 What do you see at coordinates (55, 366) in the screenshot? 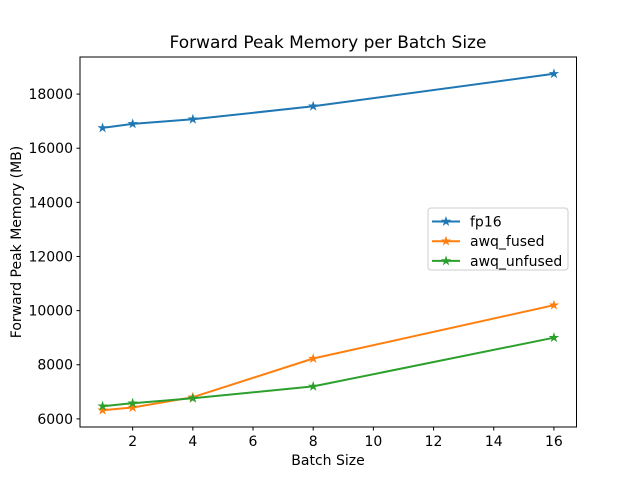
I see `y-tick-label: 8000` at bounding box center [55, 366].